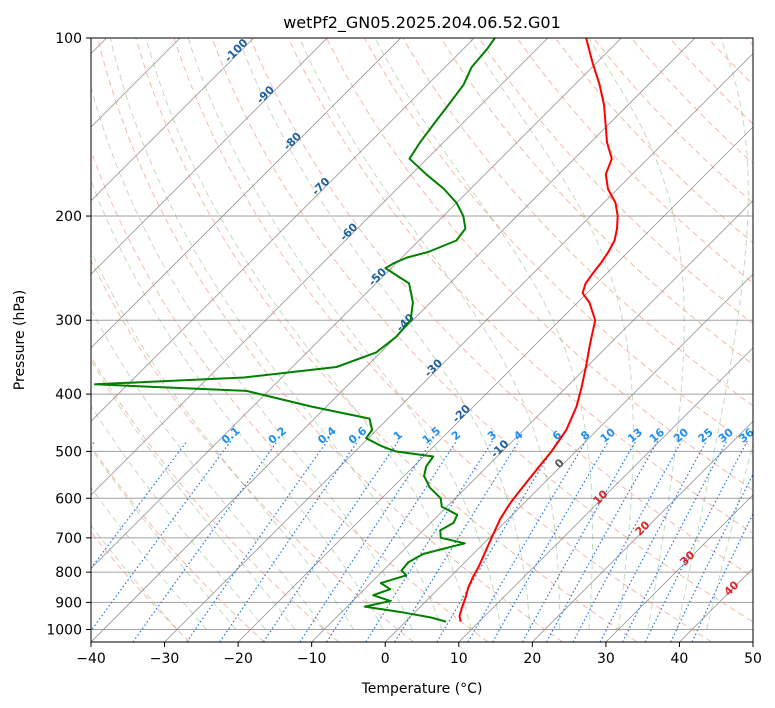 The image size is (775, 708). I want to click on y-tick-label: 200, so click(68, 217).